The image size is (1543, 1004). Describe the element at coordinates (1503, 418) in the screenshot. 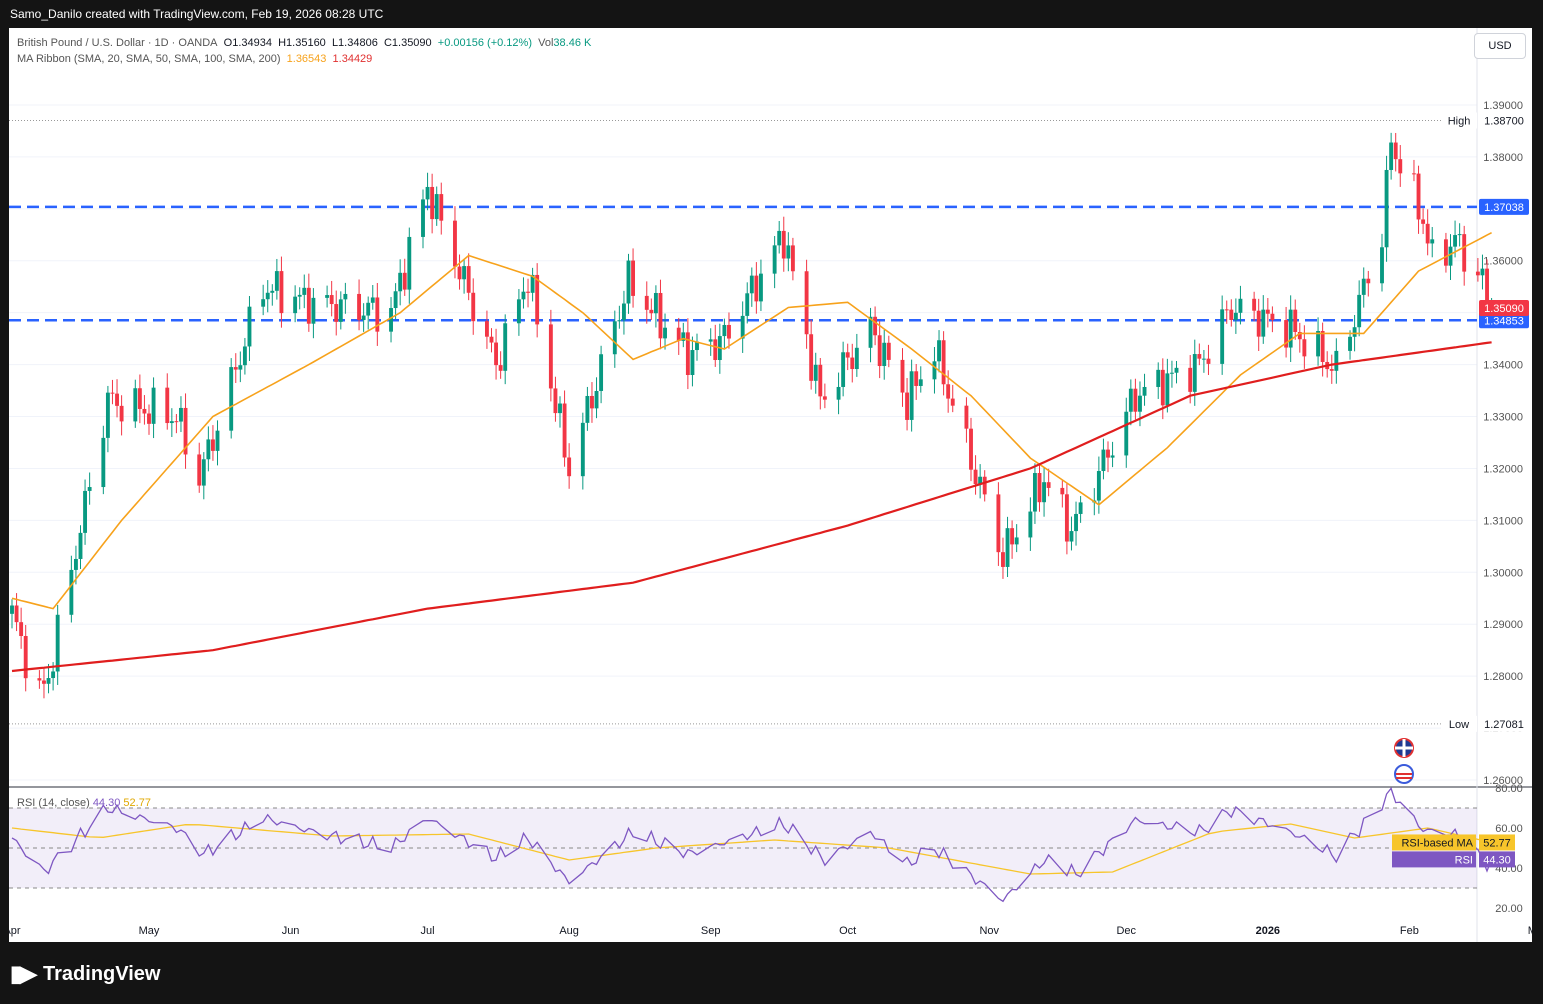

I see `price-axis-tick: 1.33000` at that location.